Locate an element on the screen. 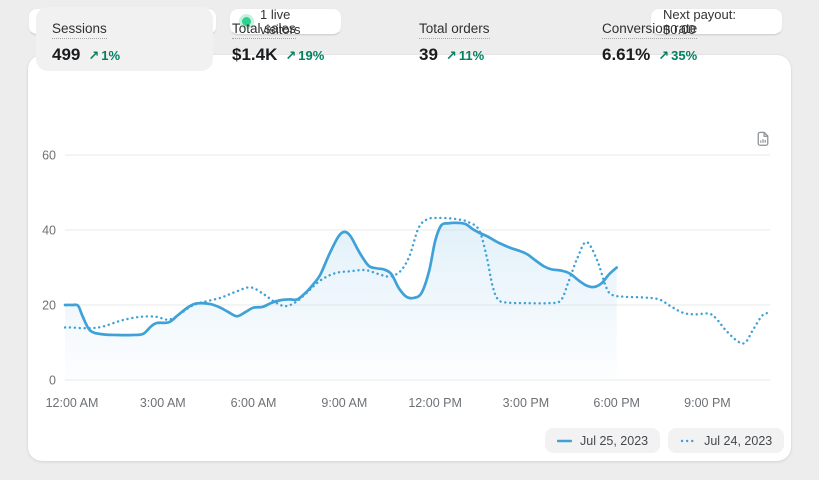 Image resolution: width=819 pixels, height=480 pixels. report-document-icon is located at coordinates (763, 139).